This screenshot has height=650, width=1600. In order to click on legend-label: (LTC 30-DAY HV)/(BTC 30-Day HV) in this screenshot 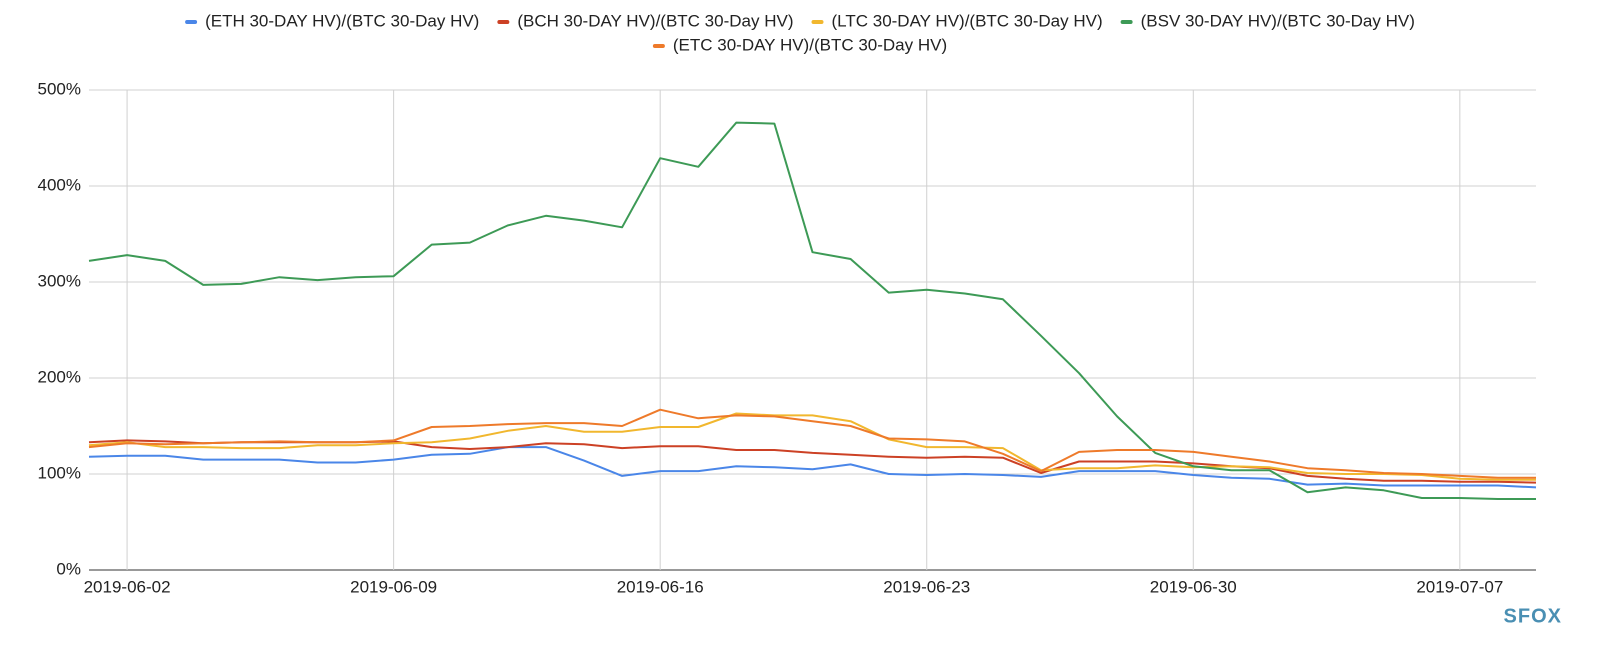, I will do `click(967, 20)`.